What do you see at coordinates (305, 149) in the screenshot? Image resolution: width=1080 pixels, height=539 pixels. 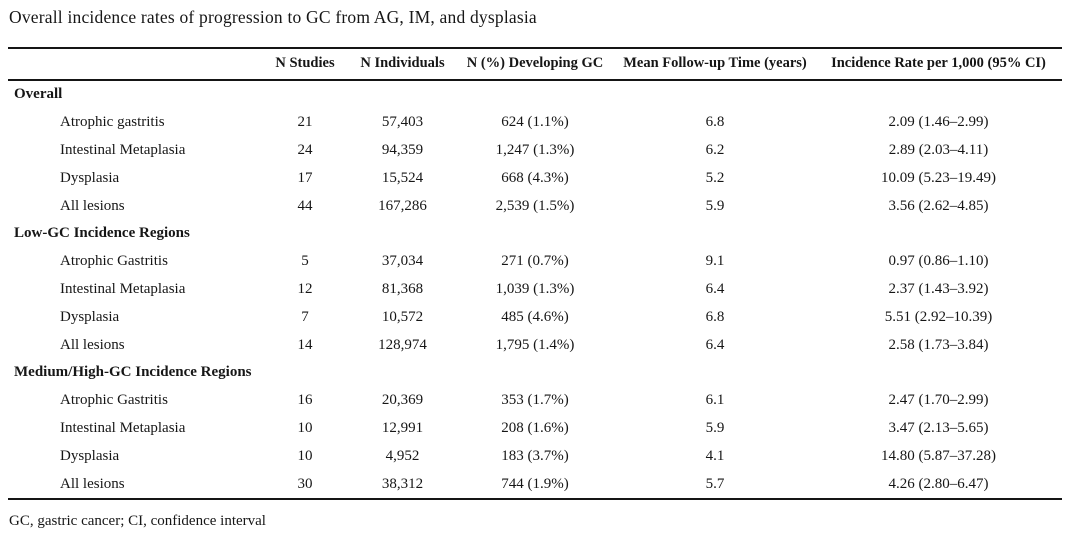 I see `cell-n-studies: 24` at bounding box center [305, 149].